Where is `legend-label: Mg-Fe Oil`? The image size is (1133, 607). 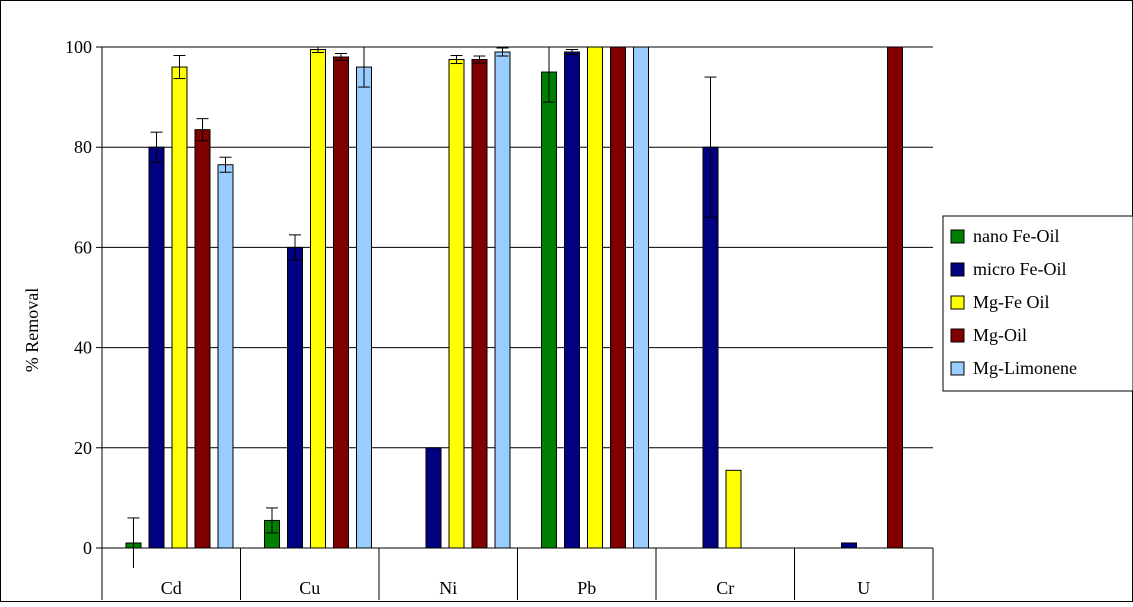 legend-label: Mg-Fe Oil is located at coordinates (1011, 302).